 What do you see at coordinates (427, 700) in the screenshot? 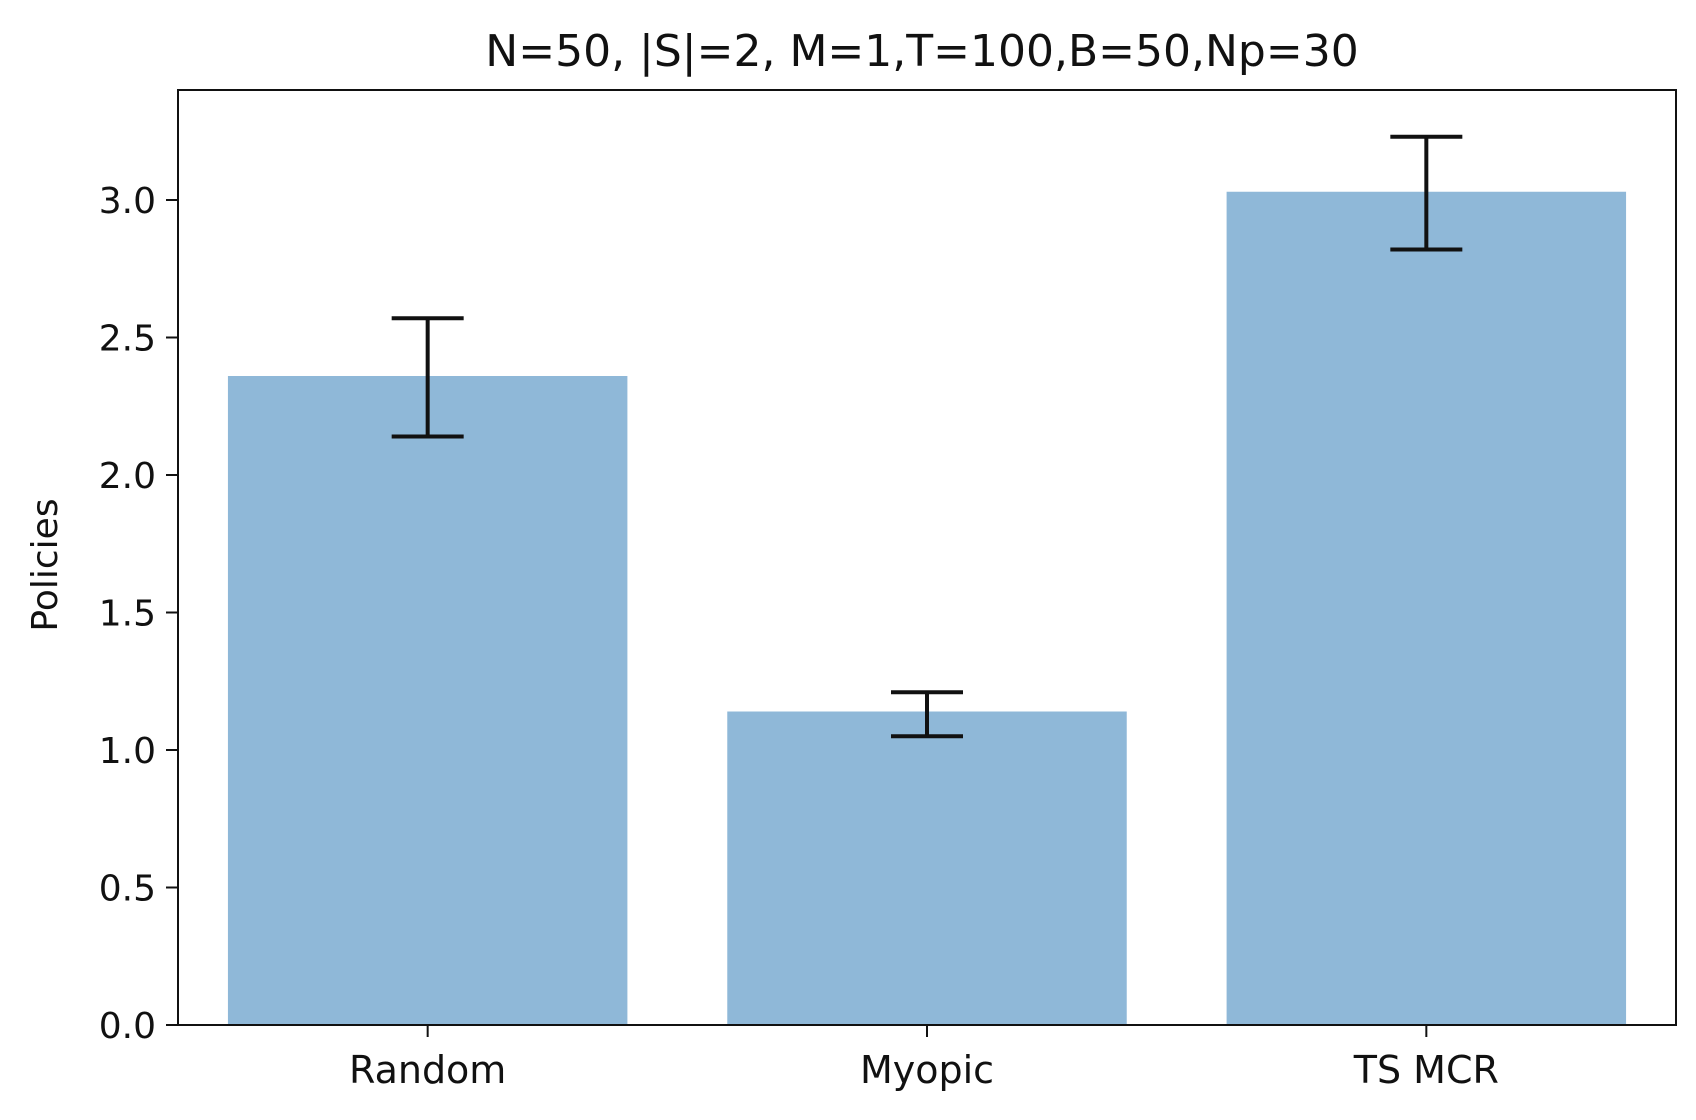
I see `bar-random` at bounding box center [427, 700].